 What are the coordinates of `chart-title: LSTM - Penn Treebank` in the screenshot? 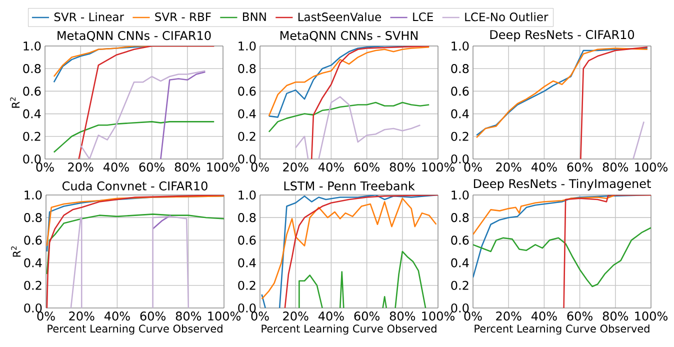 It's located at (349, 185).